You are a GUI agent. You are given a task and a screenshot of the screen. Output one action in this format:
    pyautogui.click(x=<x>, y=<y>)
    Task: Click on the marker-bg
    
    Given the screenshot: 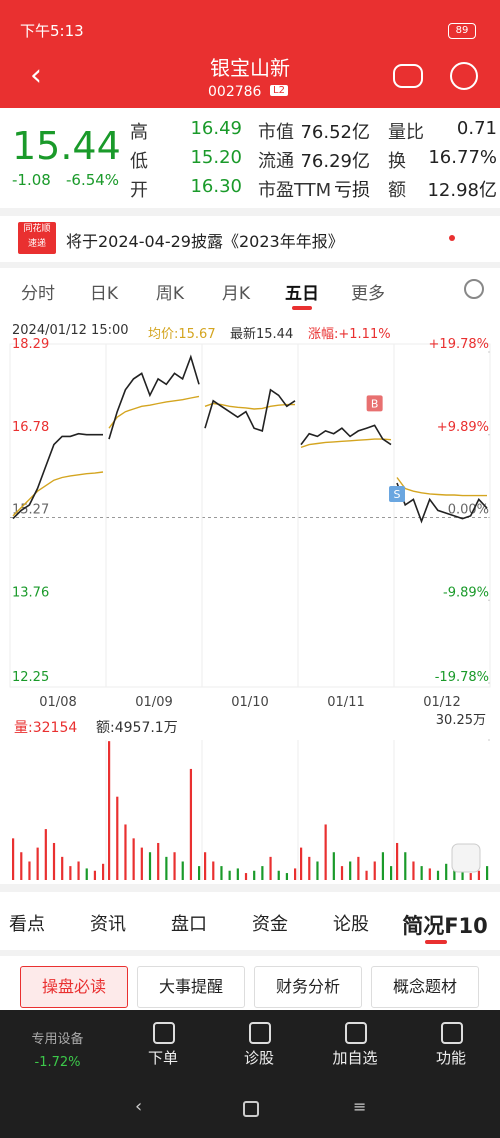 What is the action you would take?
    pyautogui.click(x=397, y=493)
    